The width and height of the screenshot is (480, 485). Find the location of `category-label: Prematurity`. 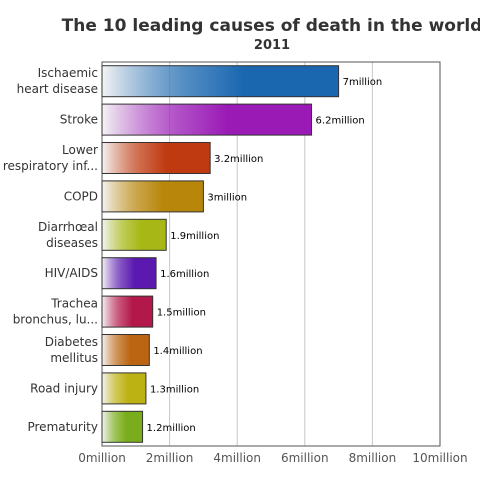

category-label: Prematurity is located at coordinates (62, 427).